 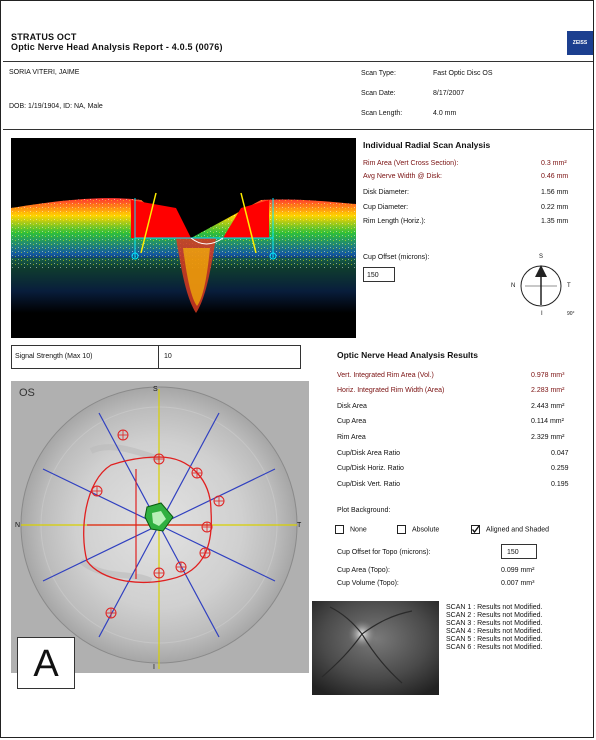 I want to click on scan-length-label: Scan Length:, so click(x=382, y=113).